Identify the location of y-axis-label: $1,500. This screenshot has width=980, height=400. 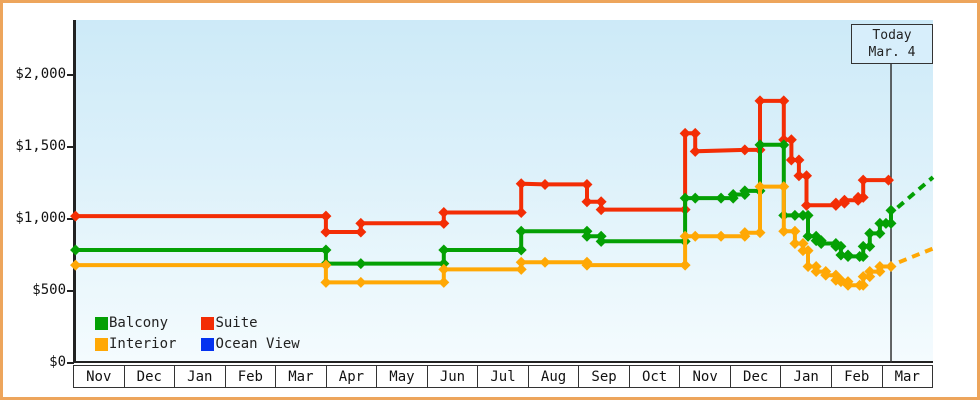
(40, 146).